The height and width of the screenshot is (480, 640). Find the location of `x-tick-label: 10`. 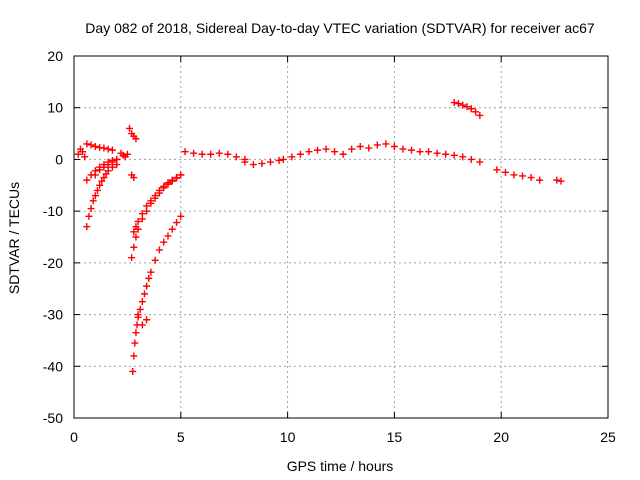

x-tick-label: 10 is located at coordinates (288, 437).